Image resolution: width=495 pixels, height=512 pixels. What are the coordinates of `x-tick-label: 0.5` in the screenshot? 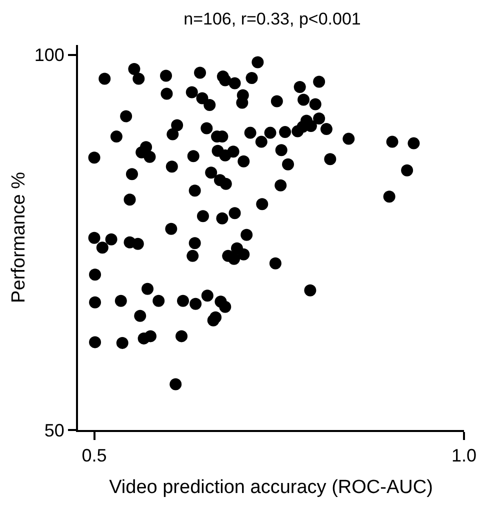 It's located at (94, 456).